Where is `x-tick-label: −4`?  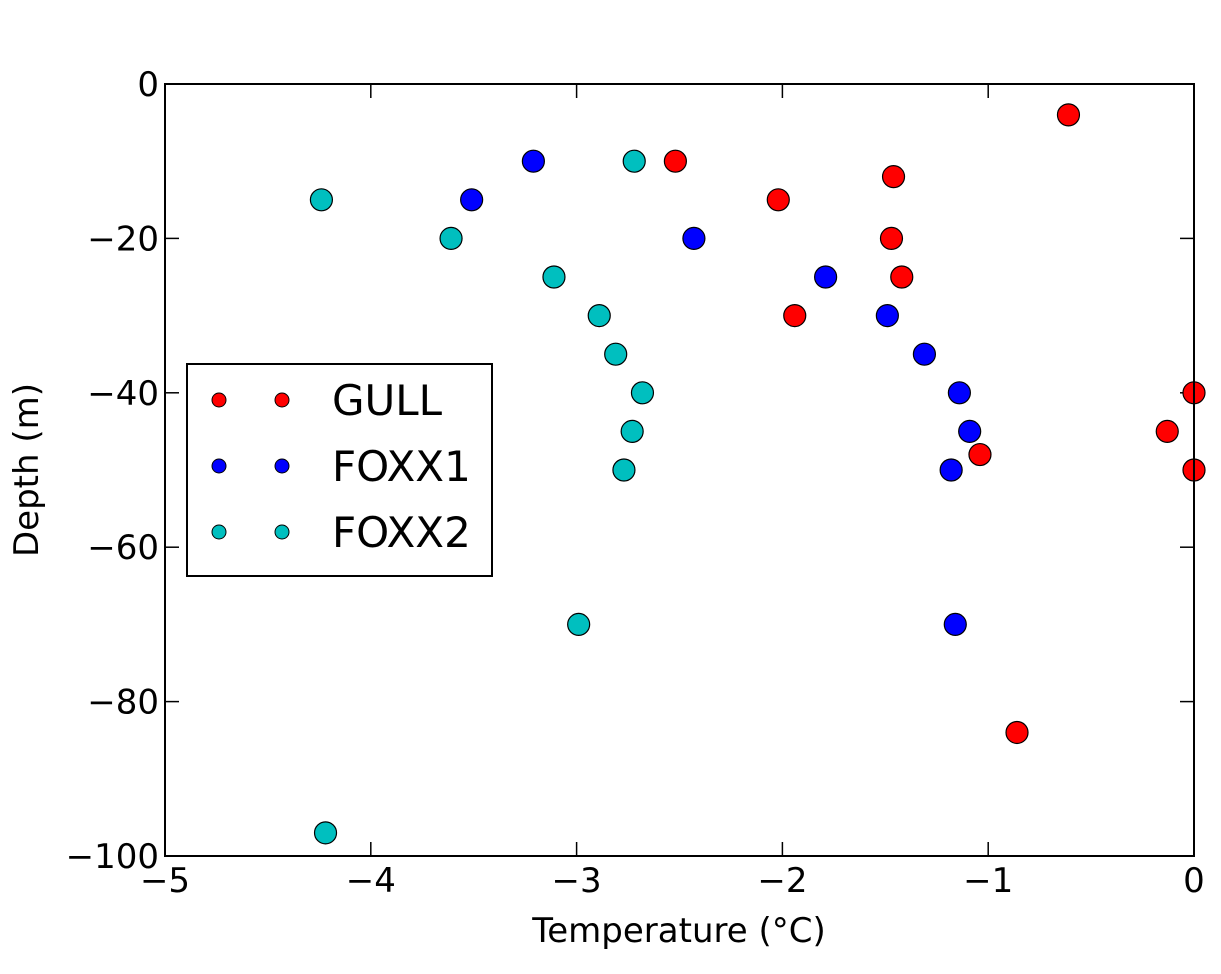
x-tick-label: −4 is located at coordinates (371, 881).